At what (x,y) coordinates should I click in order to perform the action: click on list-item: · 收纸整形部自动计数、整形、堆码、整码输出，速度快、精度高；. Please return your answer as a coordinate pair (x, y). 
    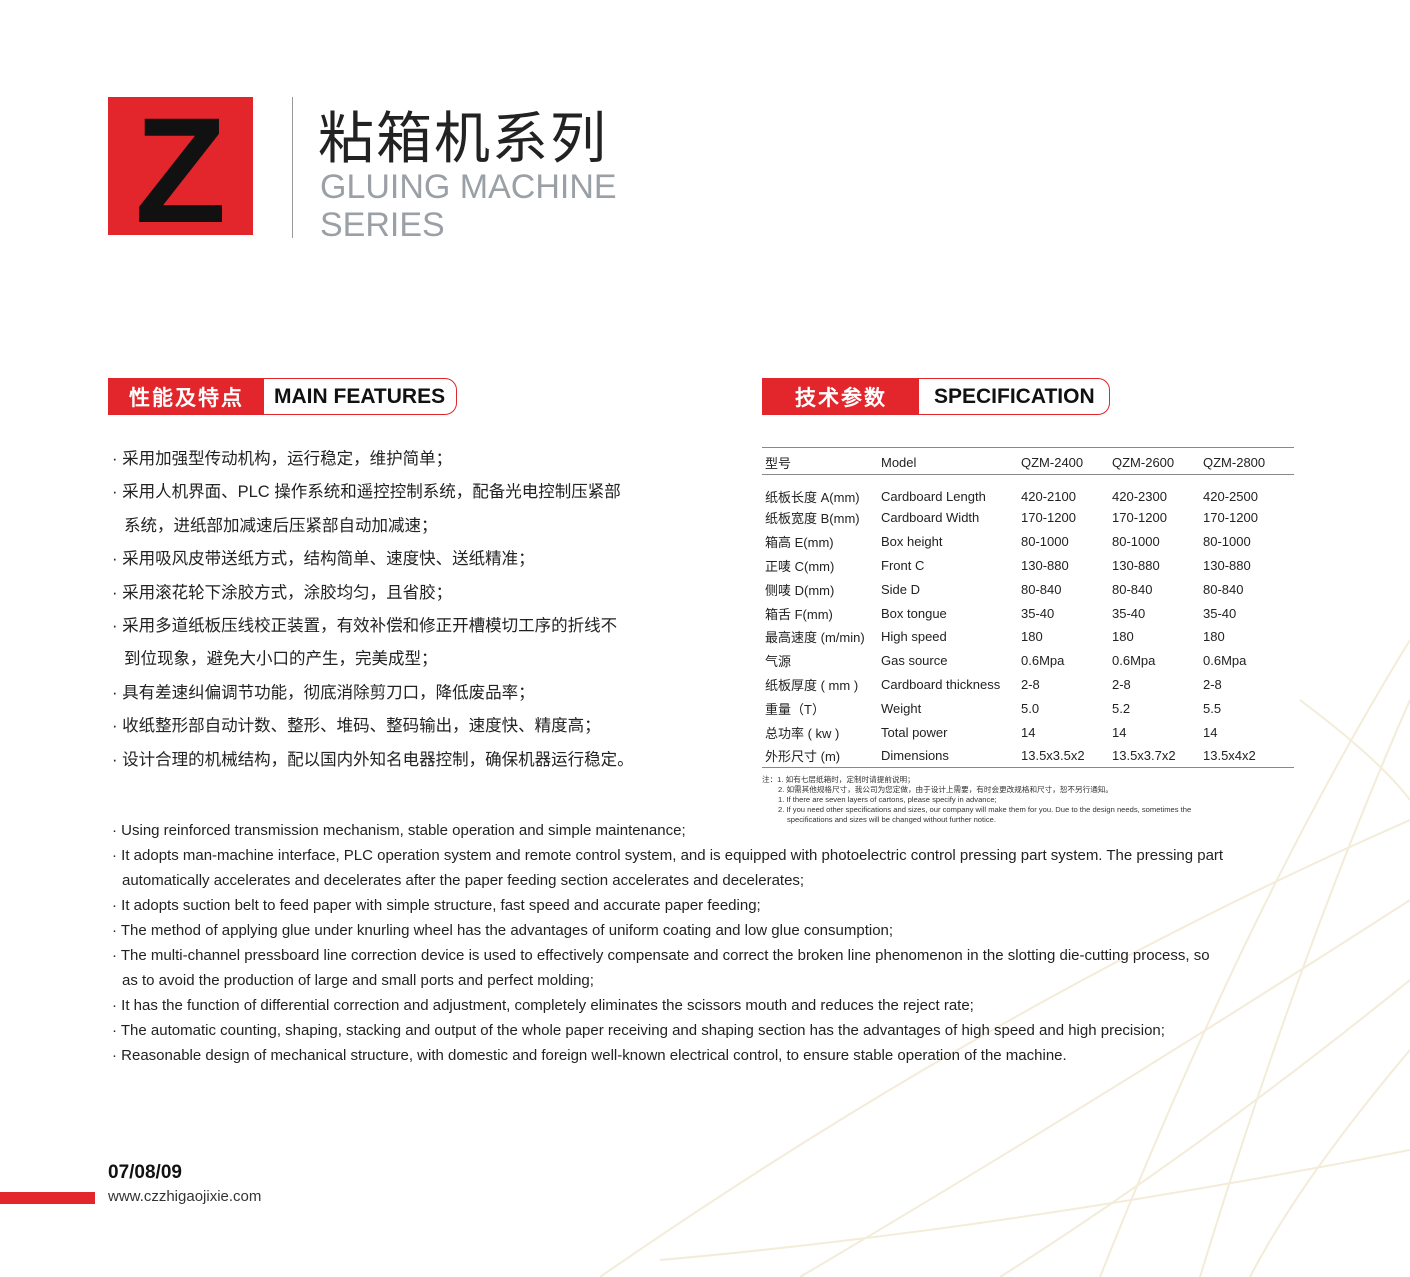
    Looking at the image, I should click on (373, 726).